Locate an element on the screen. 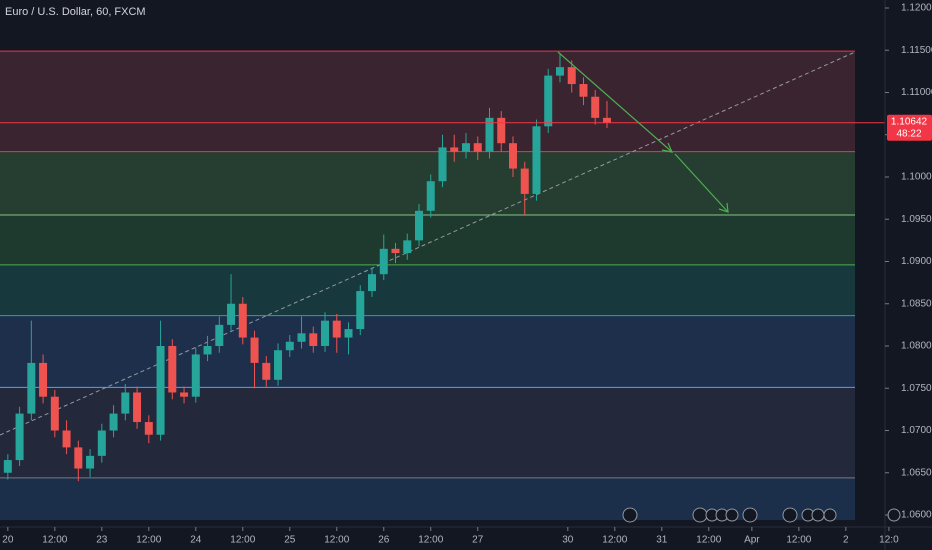  y-tick-label: 1.06000 is located at coordinates (916, 515).